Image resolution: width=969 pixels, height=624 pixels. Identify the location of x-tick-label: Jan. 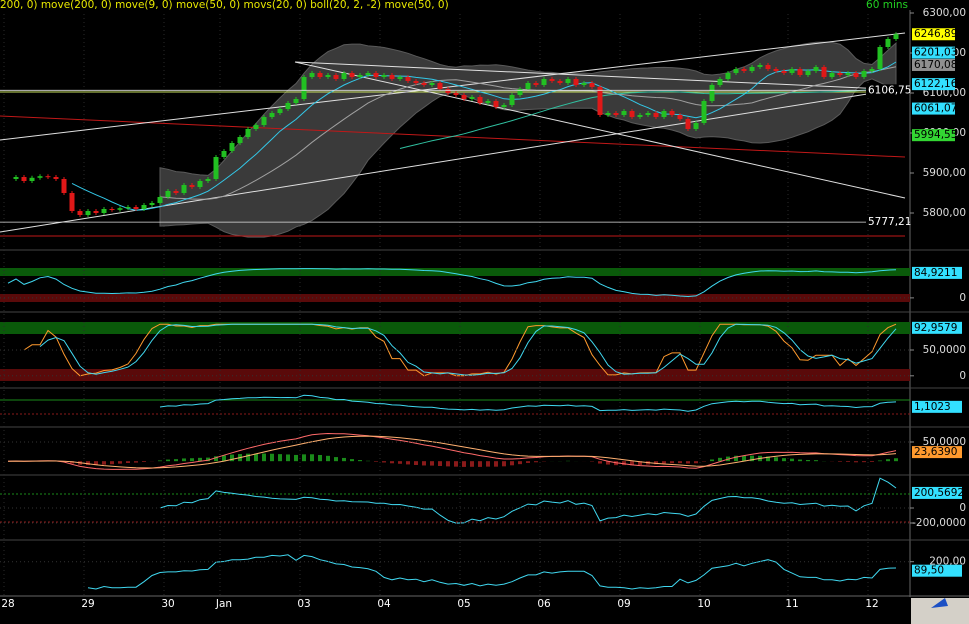
(223, 604).